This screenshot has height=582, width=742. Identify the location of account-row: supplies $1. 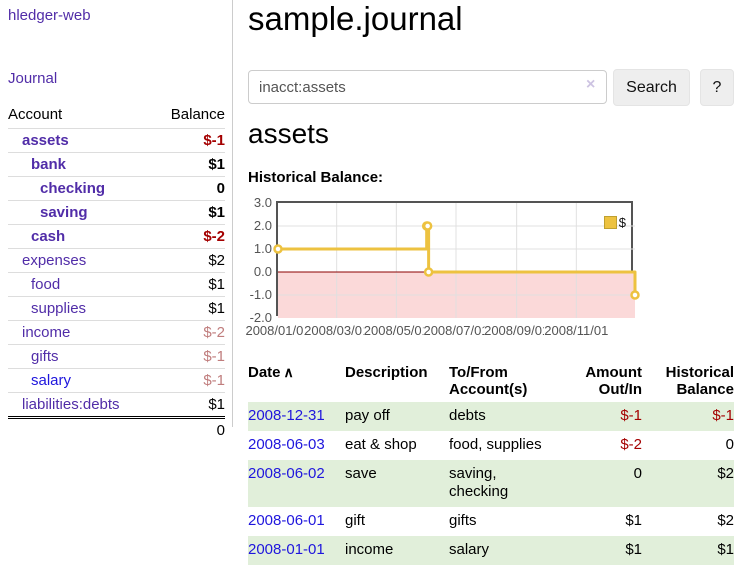
(116, 308).